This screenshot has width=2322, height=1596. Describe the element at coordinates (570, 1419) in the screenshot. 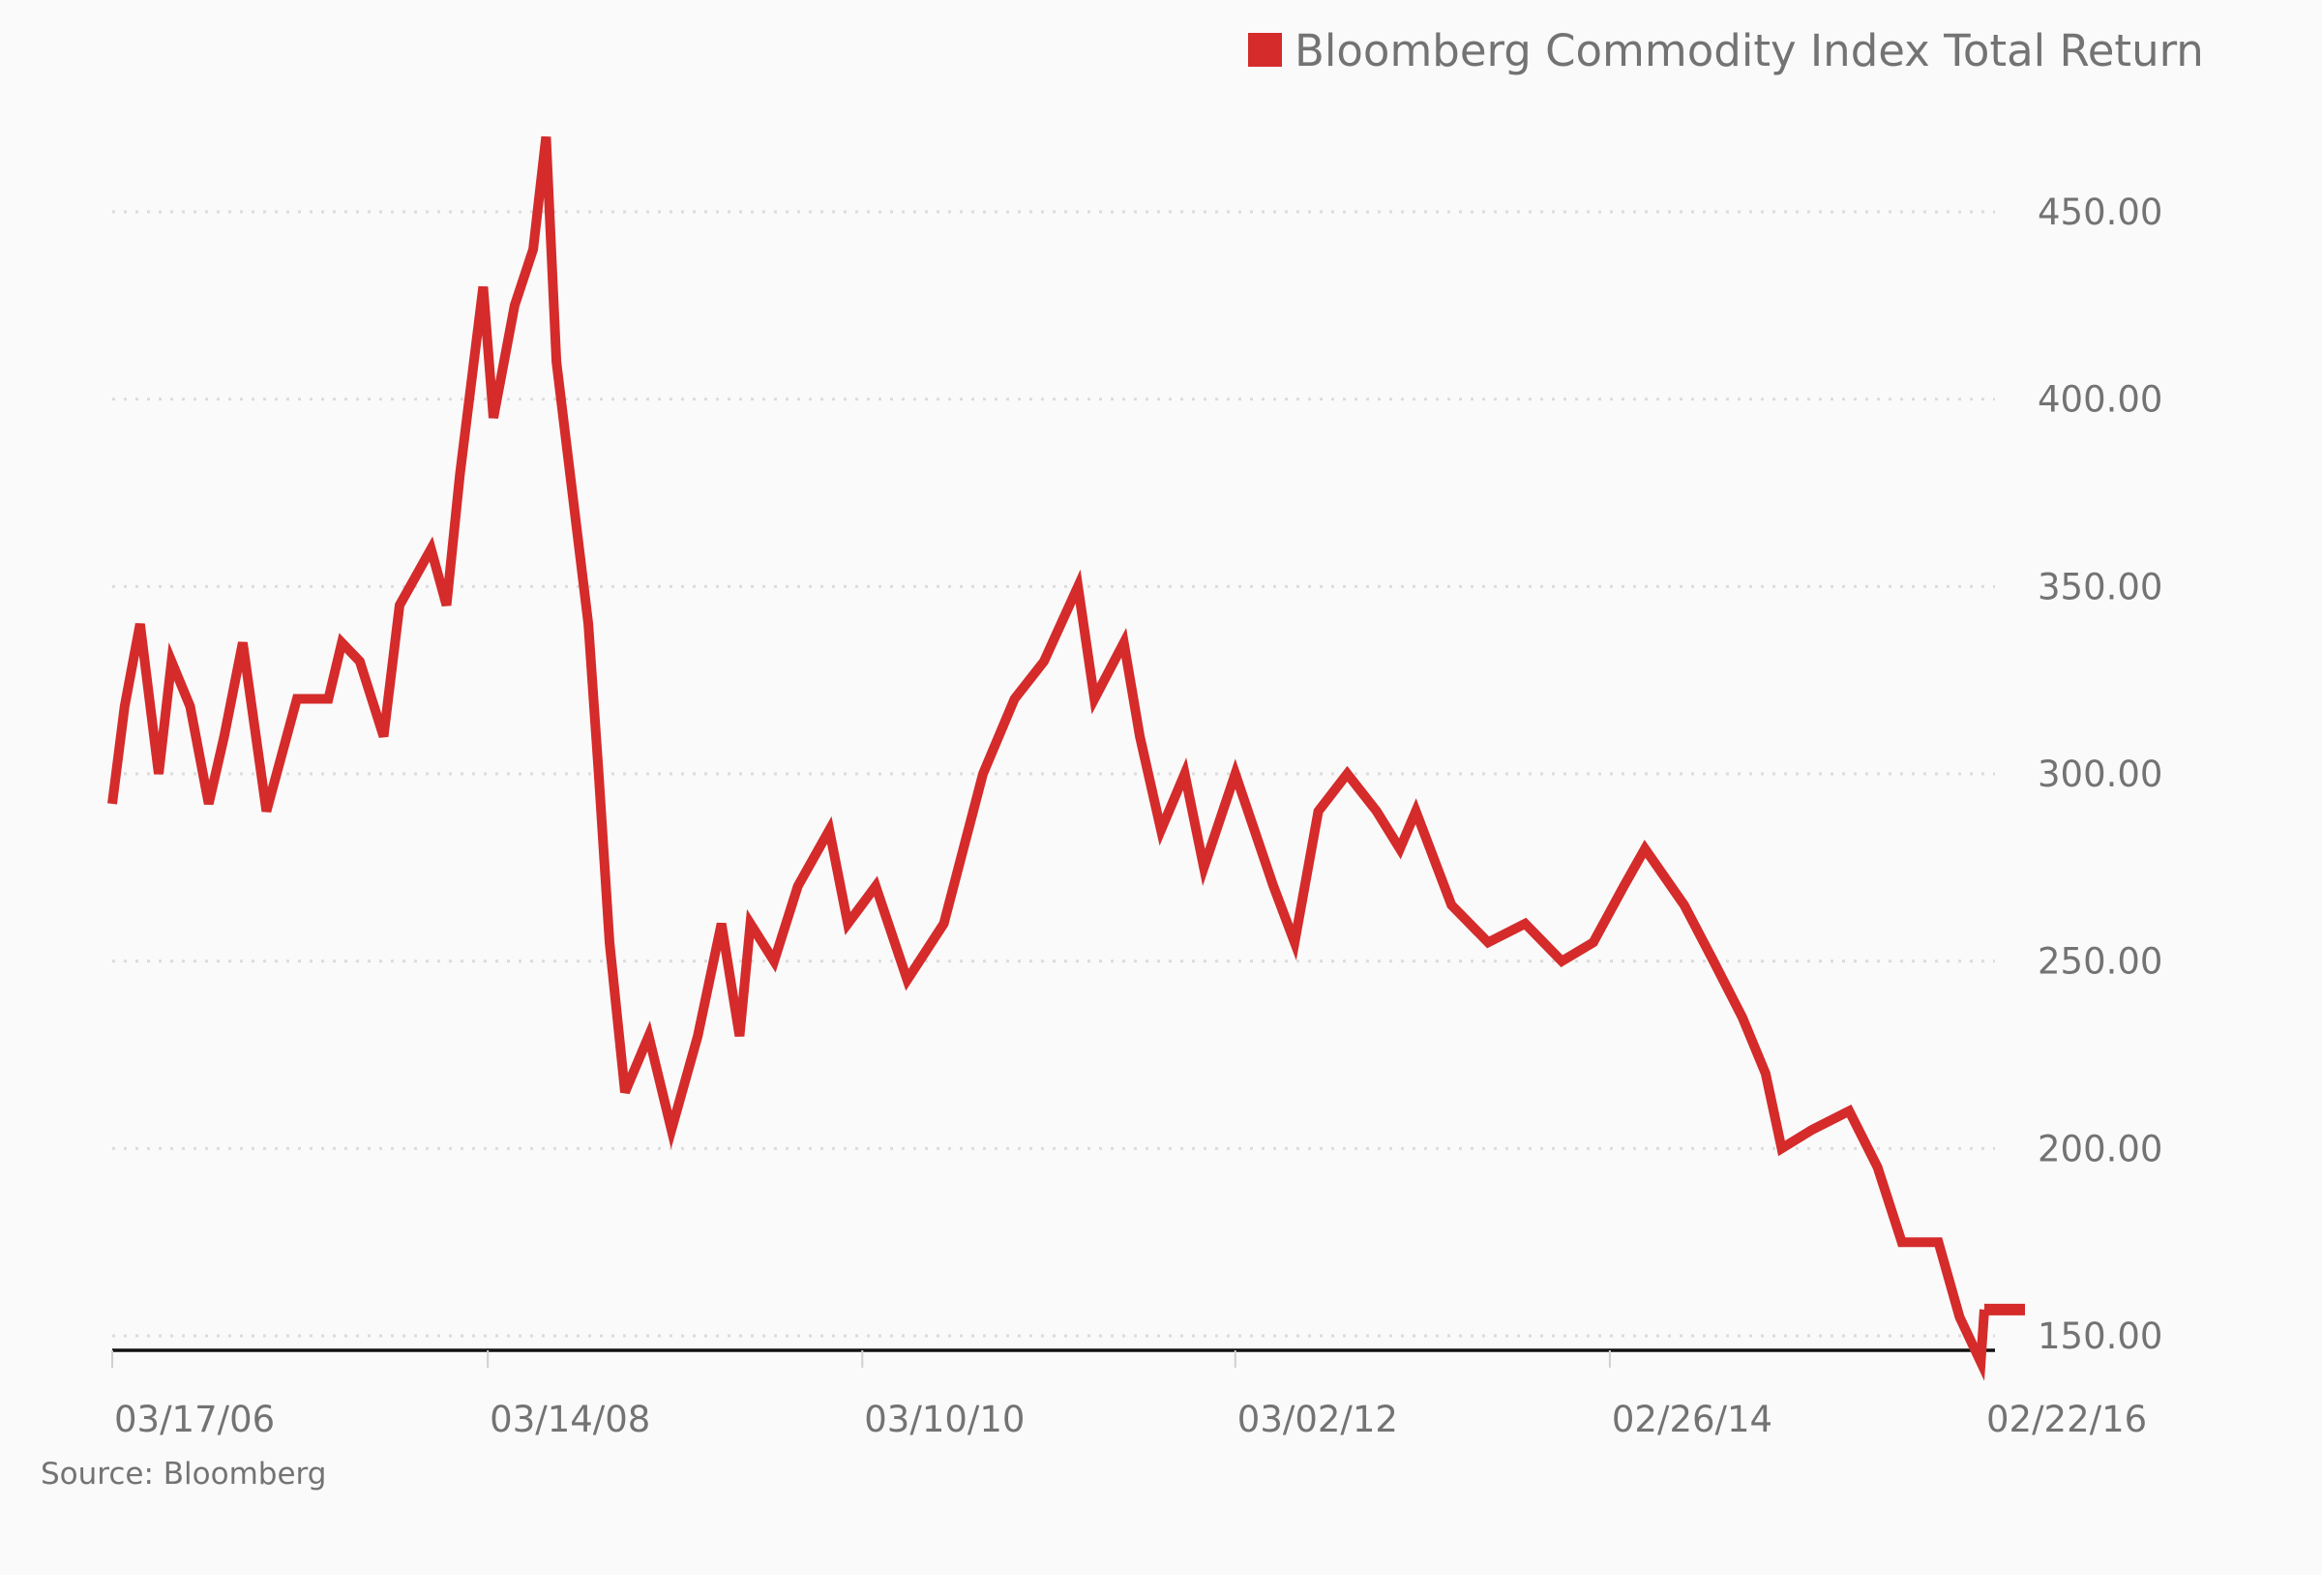

I see `x-tick-label: 03/14/08` at that location.